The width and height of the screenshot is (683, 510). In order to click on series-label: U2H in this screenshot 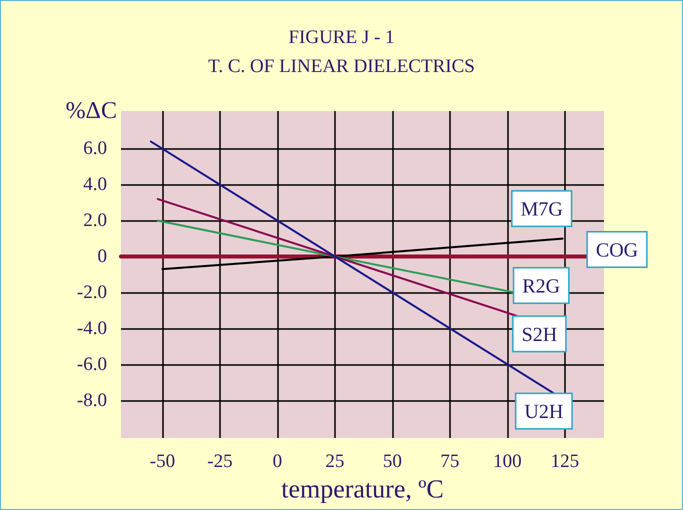, I will do `click(544, 412)`.